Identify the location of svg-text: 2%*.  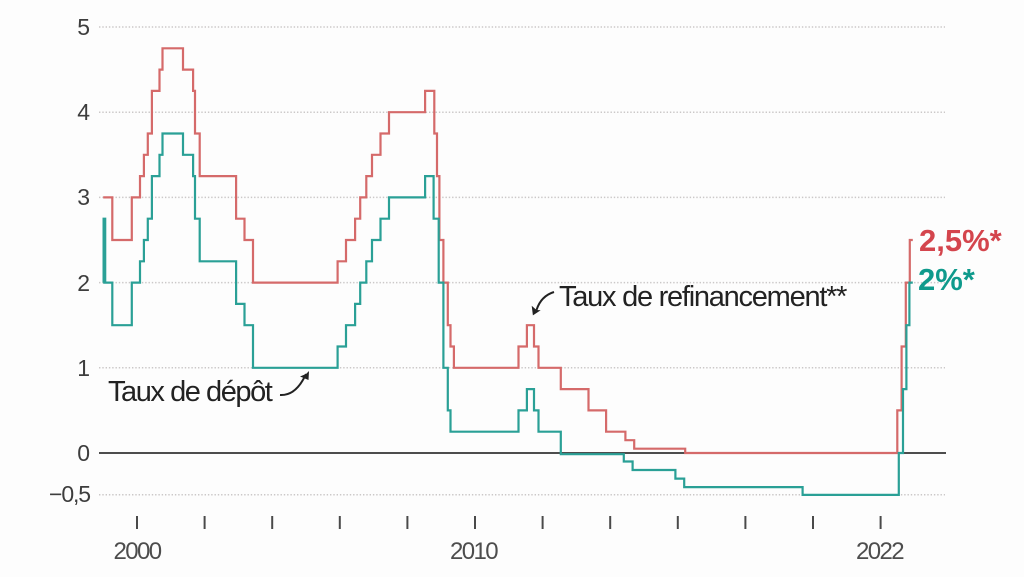
(947, 279).